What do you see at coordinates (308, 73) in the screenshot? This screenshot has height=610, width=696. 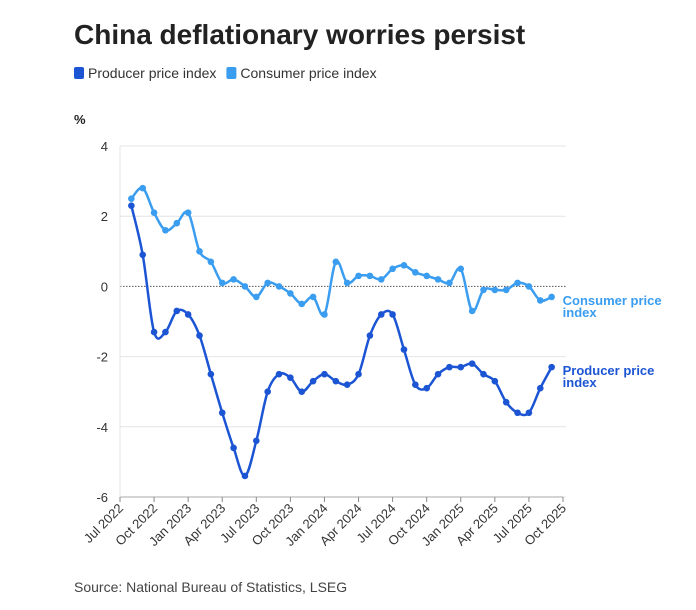 I see `legend-label: Consumer price index` at bounding box center [308, 73].